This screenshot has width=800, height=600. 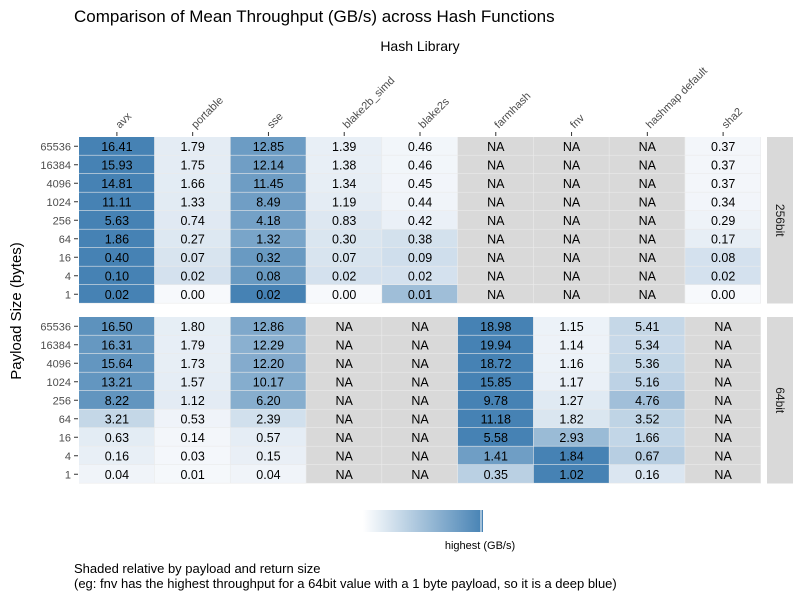 What do you see at coordinates (117, 438) in the screenshot?
I see `cell-value-label: 0.63` at bounding box center [117, 438].